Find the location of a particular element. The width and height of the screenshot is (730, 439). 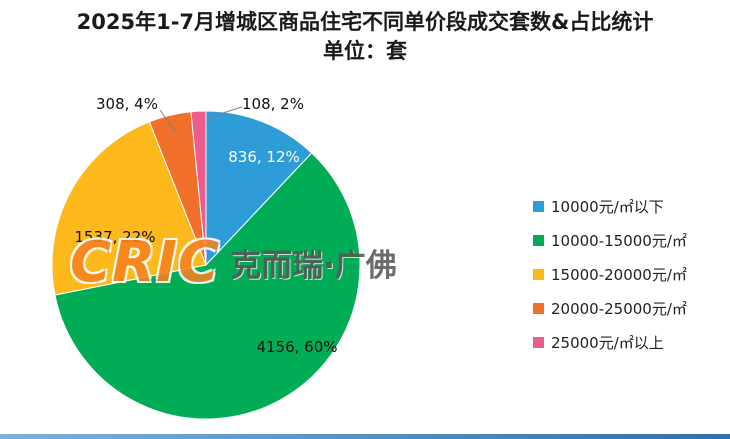

data-label-10000-15000: 4156, 60% is located at coordinates (297, 347).